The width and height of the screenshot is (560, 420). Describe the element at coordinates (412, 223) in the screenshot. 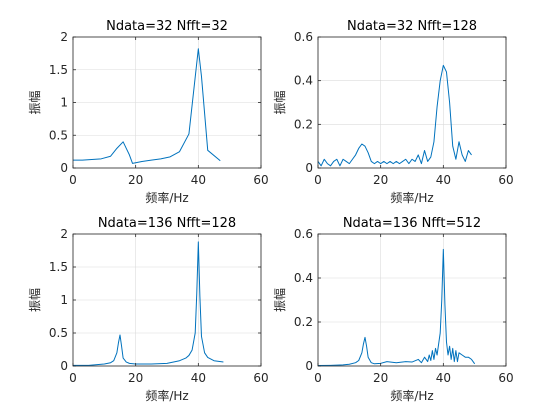

I see `subplot-title: Ndata=136 Nfft=512` at that location.